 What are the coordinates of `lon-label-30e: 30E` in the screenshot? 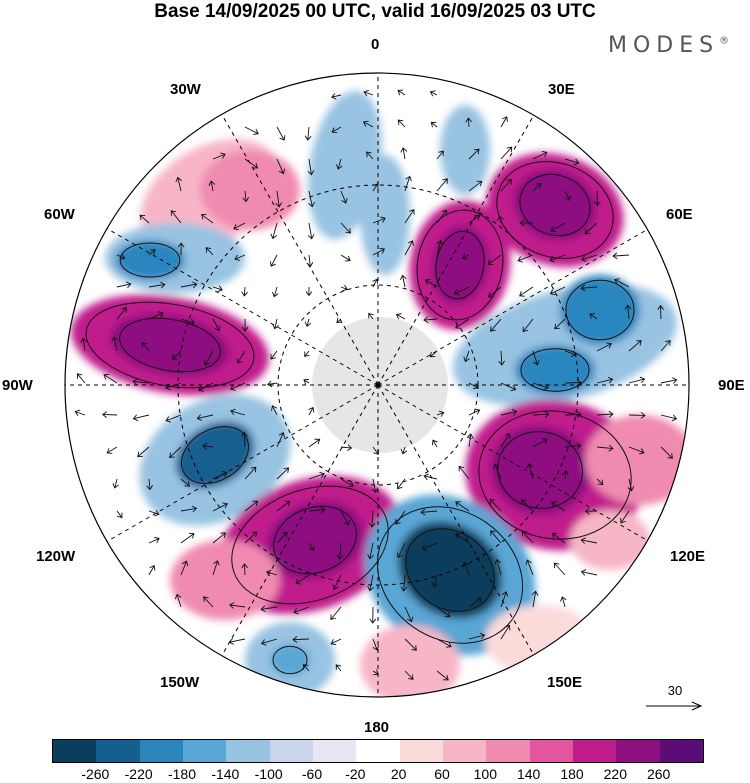 It's located at (561, 89).